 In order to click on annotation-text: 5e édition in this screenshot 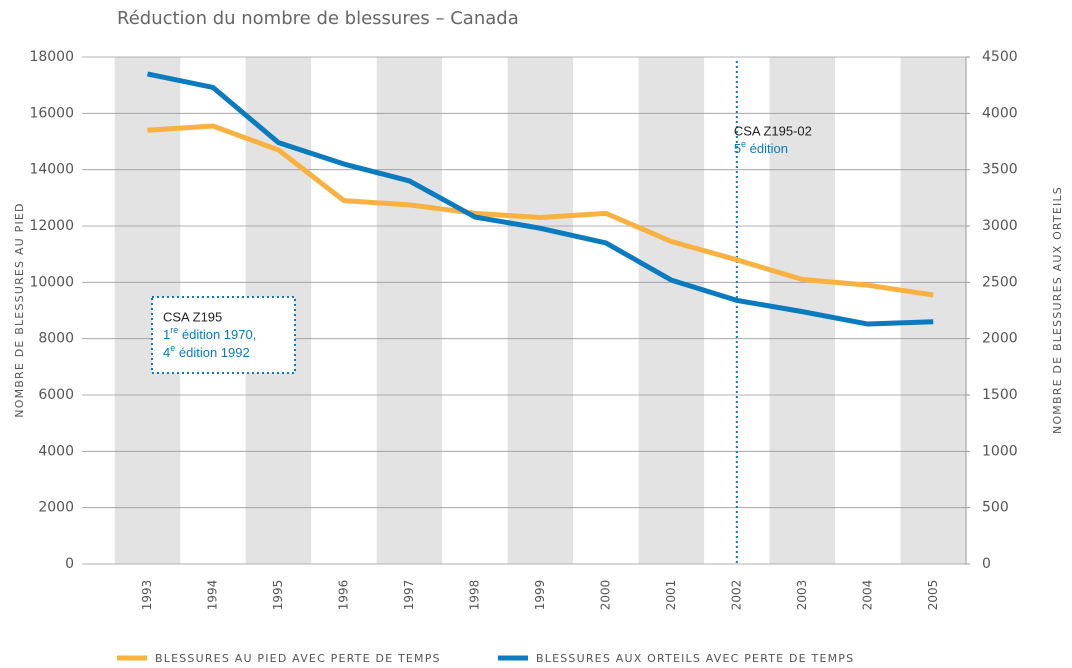, I will do `click(761, 147)`.